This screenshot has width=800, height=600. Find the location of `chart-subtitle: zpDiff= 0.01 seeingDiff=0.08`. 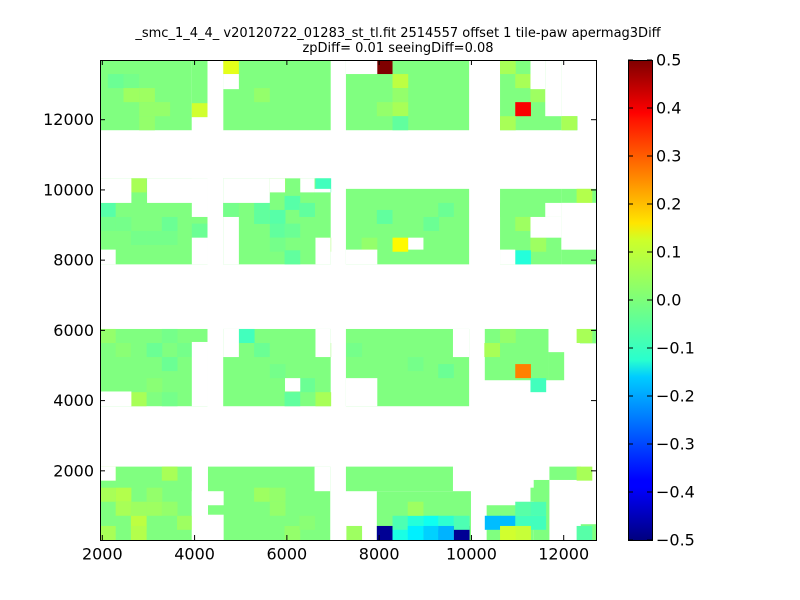

chart-subtitle: zpDiff= 0.01 seeingDiff=0.08 is located at coordinates (398, 48).